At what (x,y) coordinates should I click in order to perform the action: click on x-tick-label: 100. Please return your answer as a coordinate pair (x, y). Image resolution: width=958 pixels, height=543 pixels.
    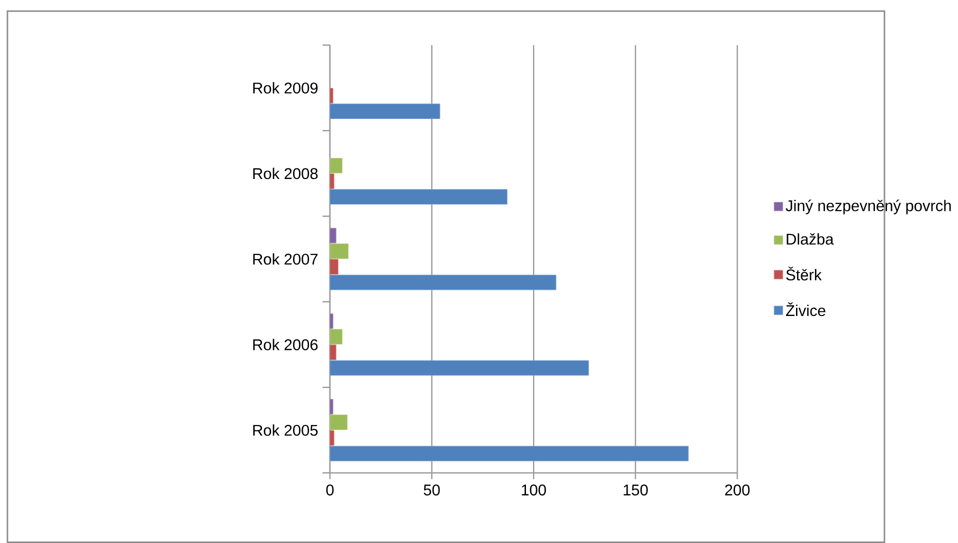
    Looking at the image, I should click on (534, 490).